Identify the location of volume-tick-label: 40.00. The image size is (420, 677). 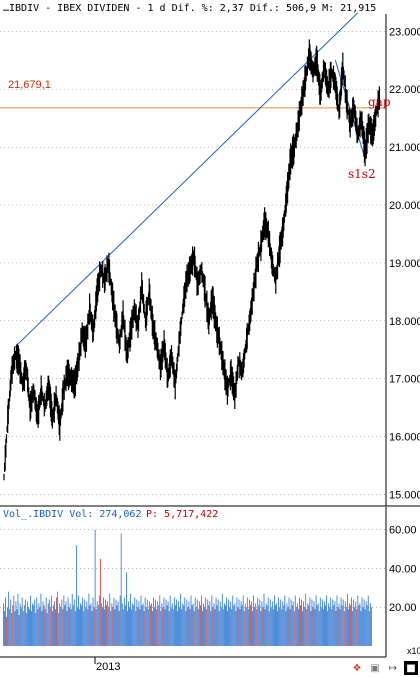
(403, 569).